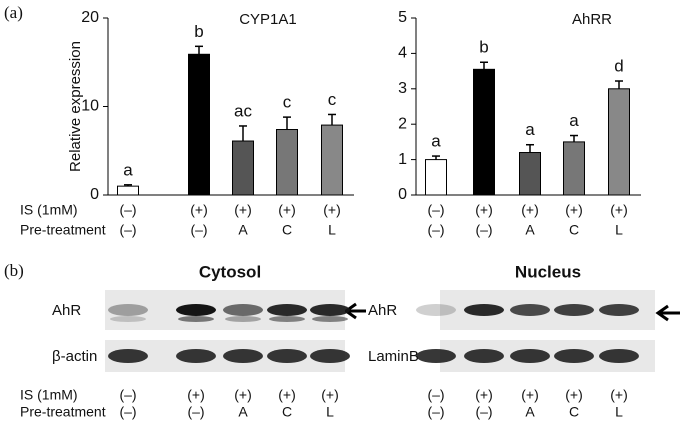 The image size is (684, 428). I want to click on y-tick-label: 3, so click(402, 88).